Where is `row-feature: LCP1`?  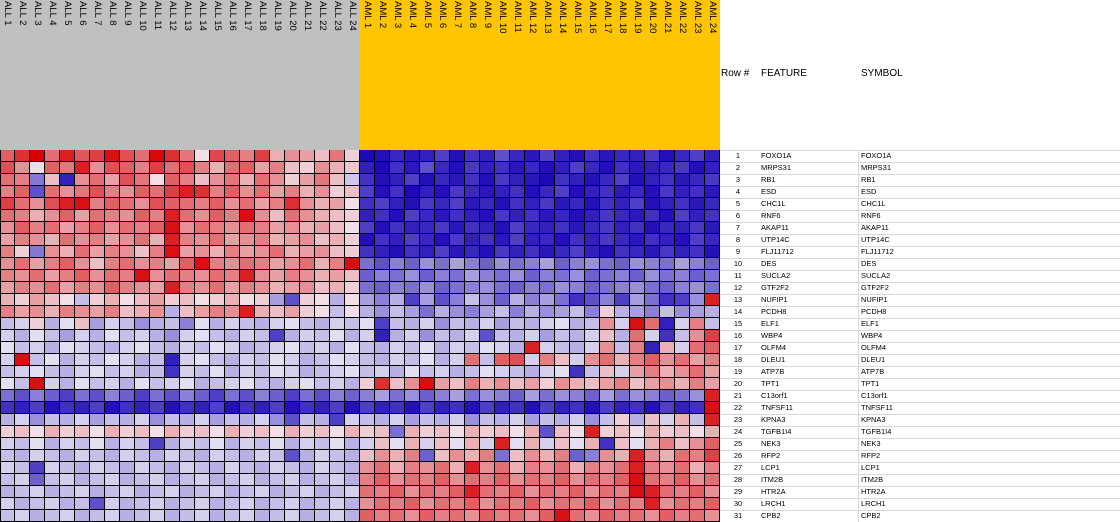 row-feature: LCP1 is located at coordinates (770, 467).